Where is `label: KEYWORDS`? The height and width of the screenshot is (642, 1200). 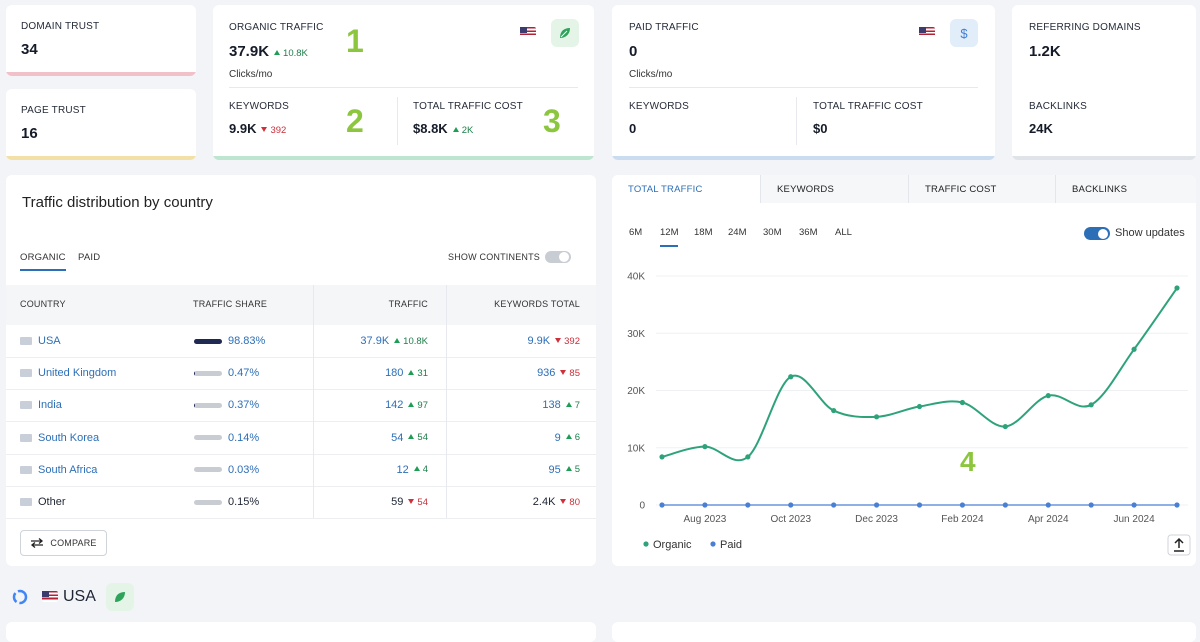 label: KEYWORDS is located at coordinates (259, 106).